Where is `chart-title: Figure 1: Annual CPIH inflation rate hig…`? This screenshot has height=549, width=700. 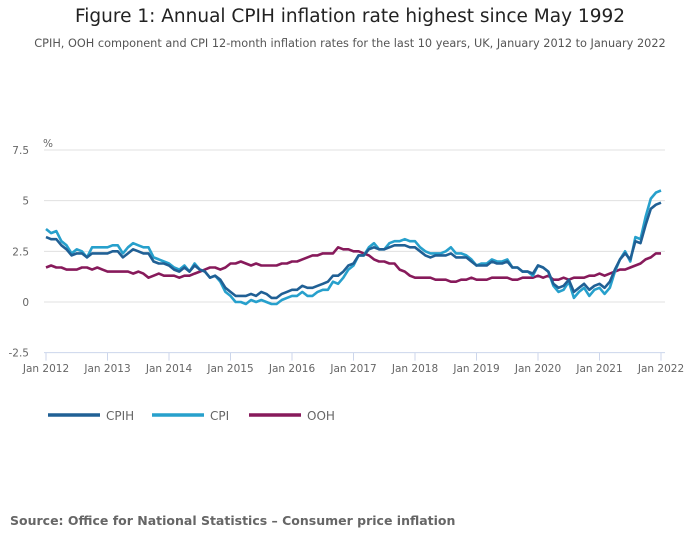 chart-title: Figure 1: Annual CPIH inflation rate hig… is located at coordinates (350, 16).